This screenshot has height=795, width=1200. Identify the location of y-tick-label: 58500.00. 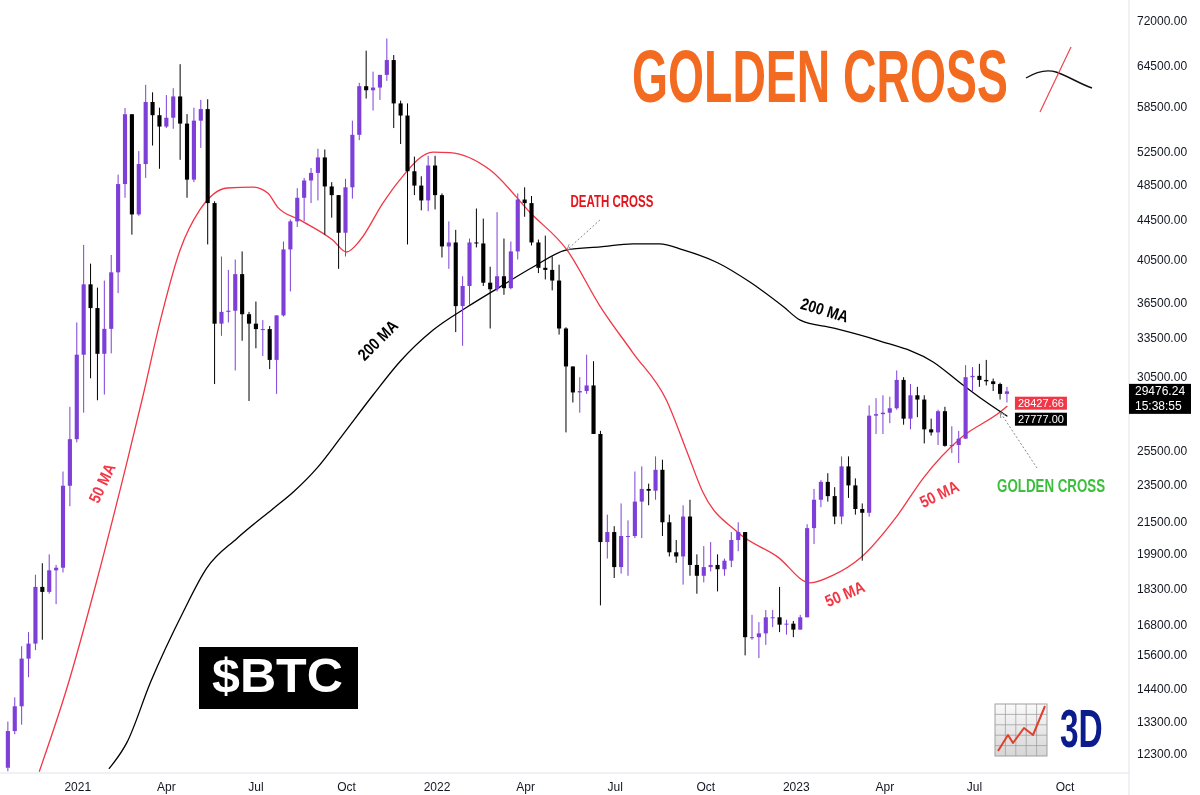
(1162, 106).